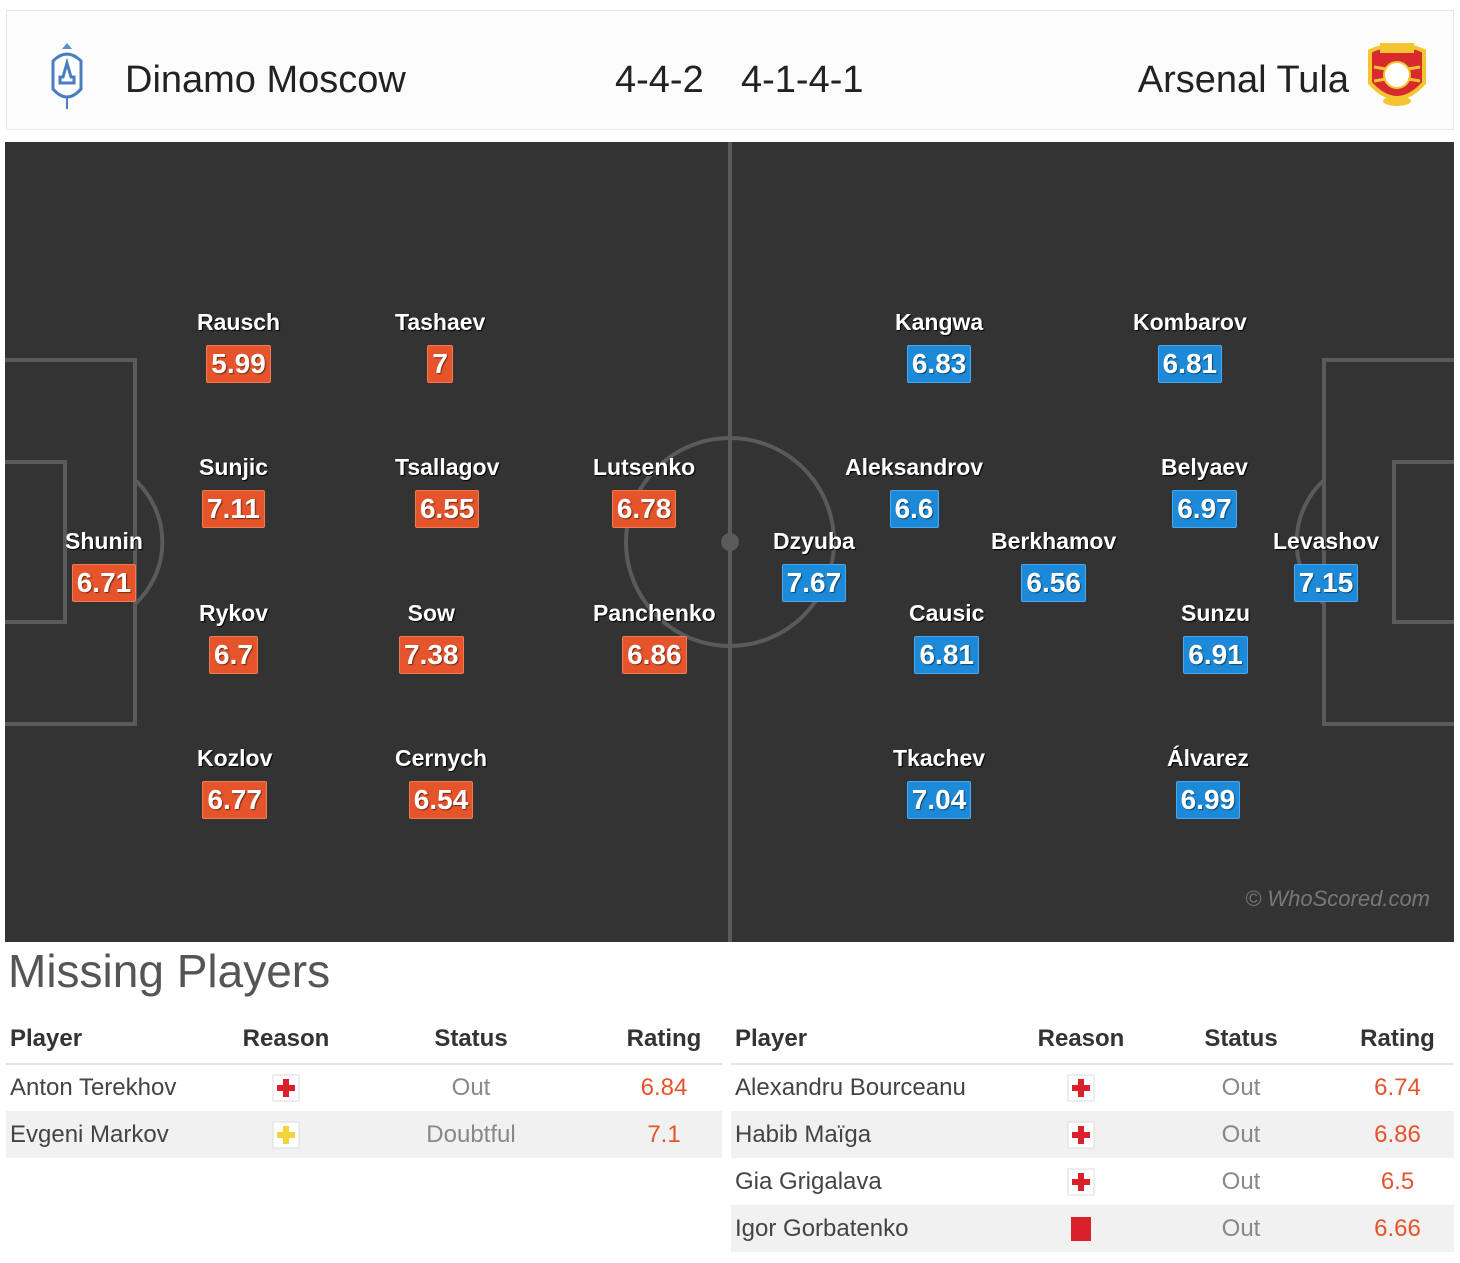 The image size is (1460, 1263). I want to click on missing-rating: 6.66, so click(1397, 1228).